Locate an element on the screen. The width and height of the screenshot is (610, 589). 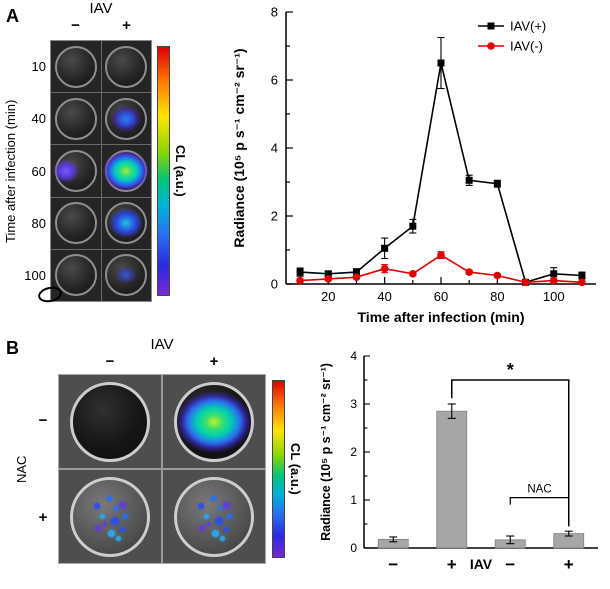
legend-label: IAV(+) is located at coordinates (528, 26).